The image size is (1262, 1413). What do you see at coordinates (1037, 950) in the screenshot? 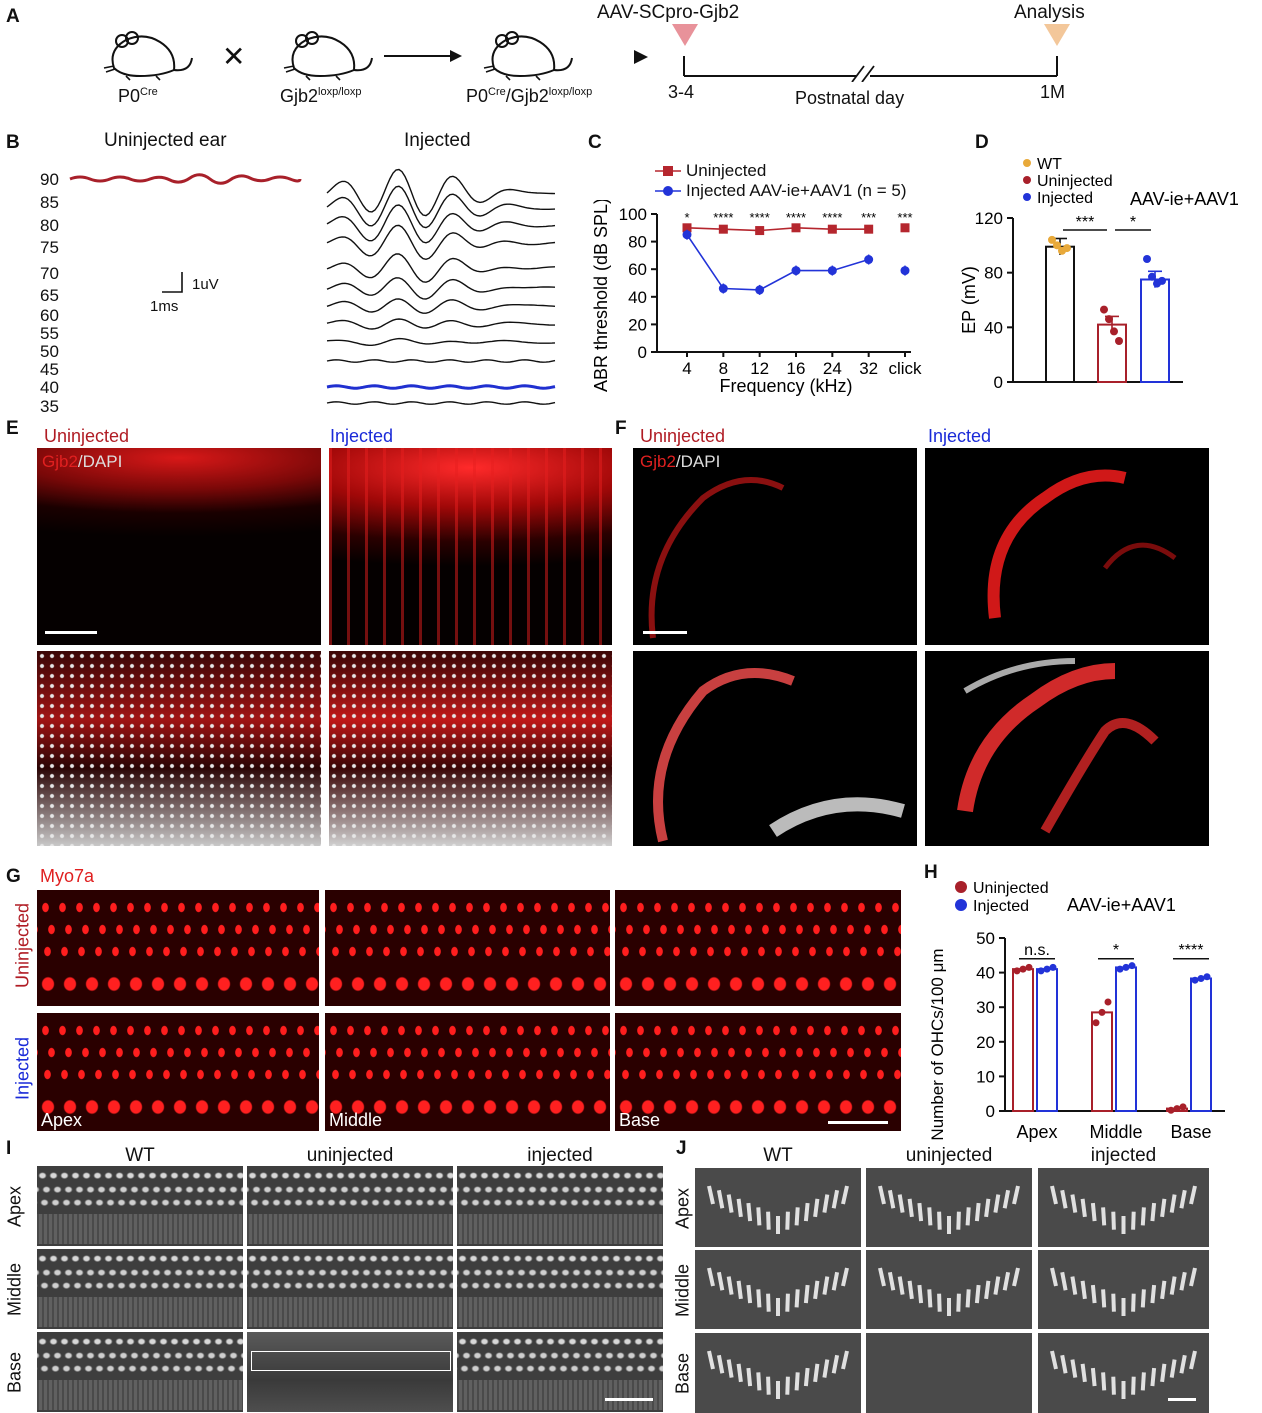
I see `significance-mark: n.s.` at bounding box center [1037, 950].